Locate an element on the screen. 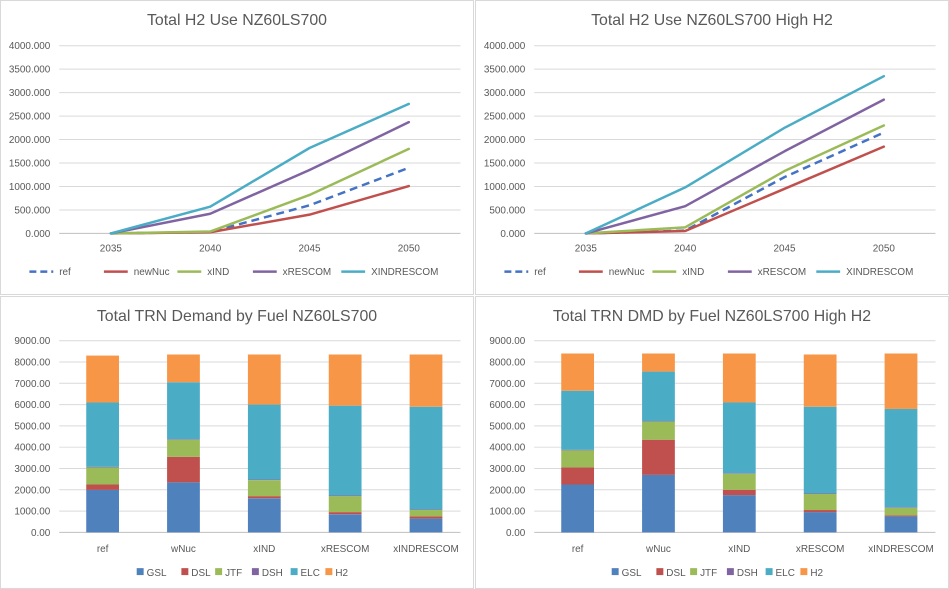 This screenshot has width=949, height=589. bar-dsl-ref is located at coordinates (103, 487).